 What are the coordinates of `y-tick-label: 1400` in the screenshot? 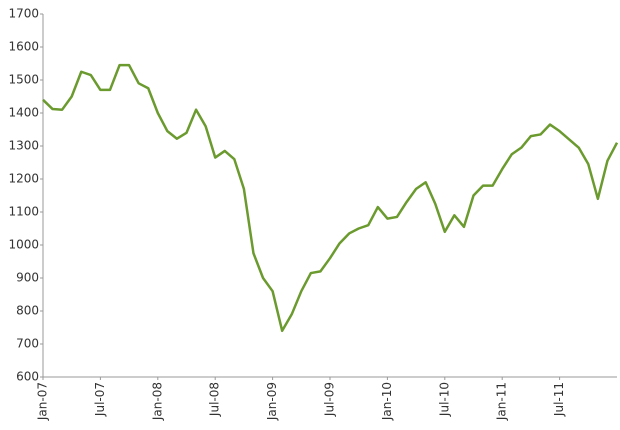 It's located at (23, 113).